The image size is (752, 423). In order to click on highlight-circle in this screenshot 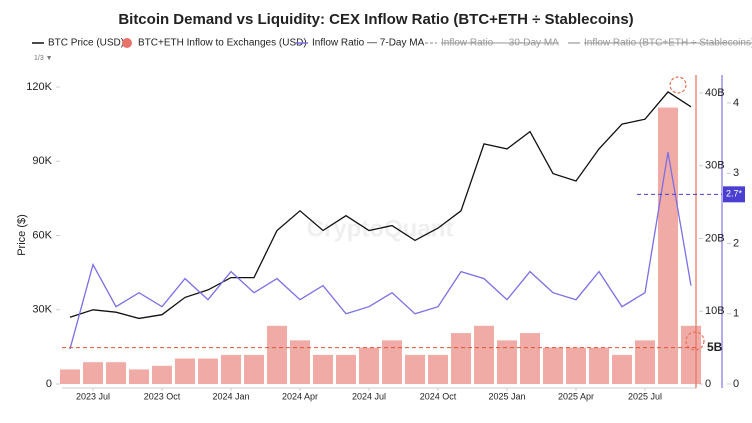, I will do `click(678, 85)`.